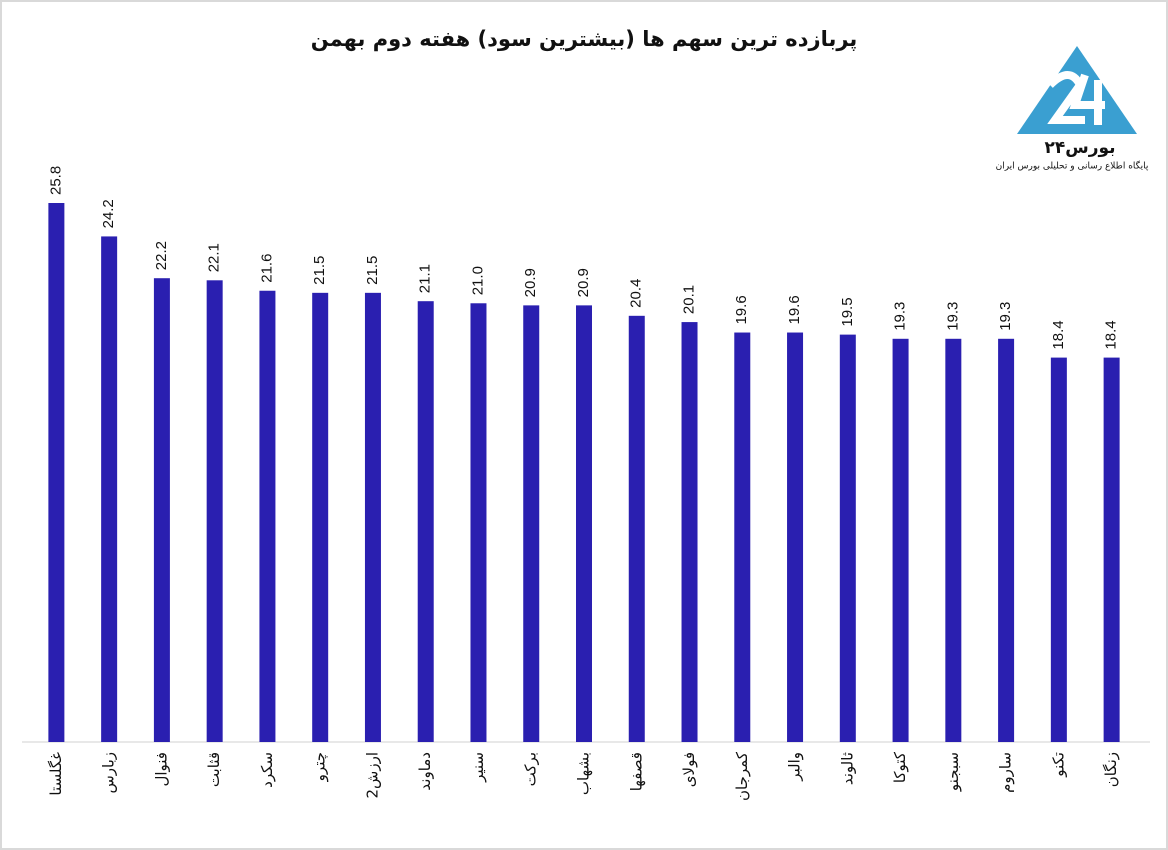 The height and width of the screenshot is (850, 1168). I want to click on x-tick-label: قصفها, so click(636, 771).